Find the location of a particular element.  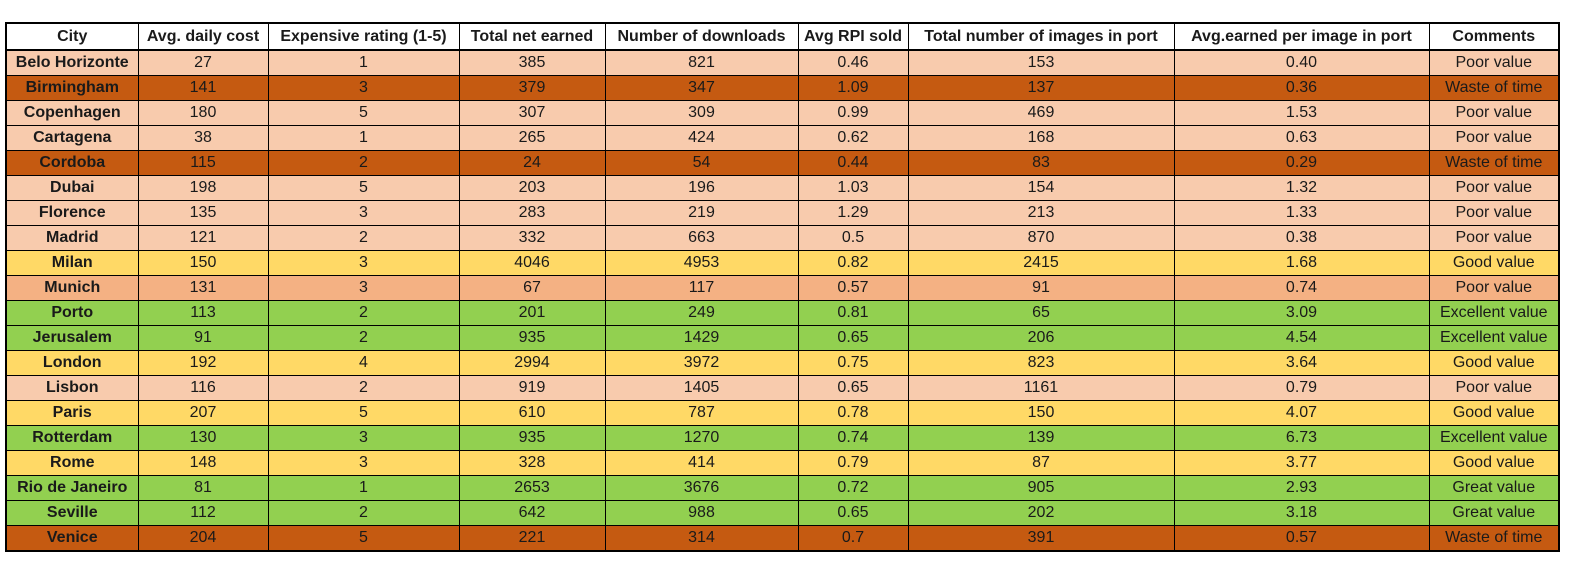

table-cell: 116 is located at coordinates (203, 388).